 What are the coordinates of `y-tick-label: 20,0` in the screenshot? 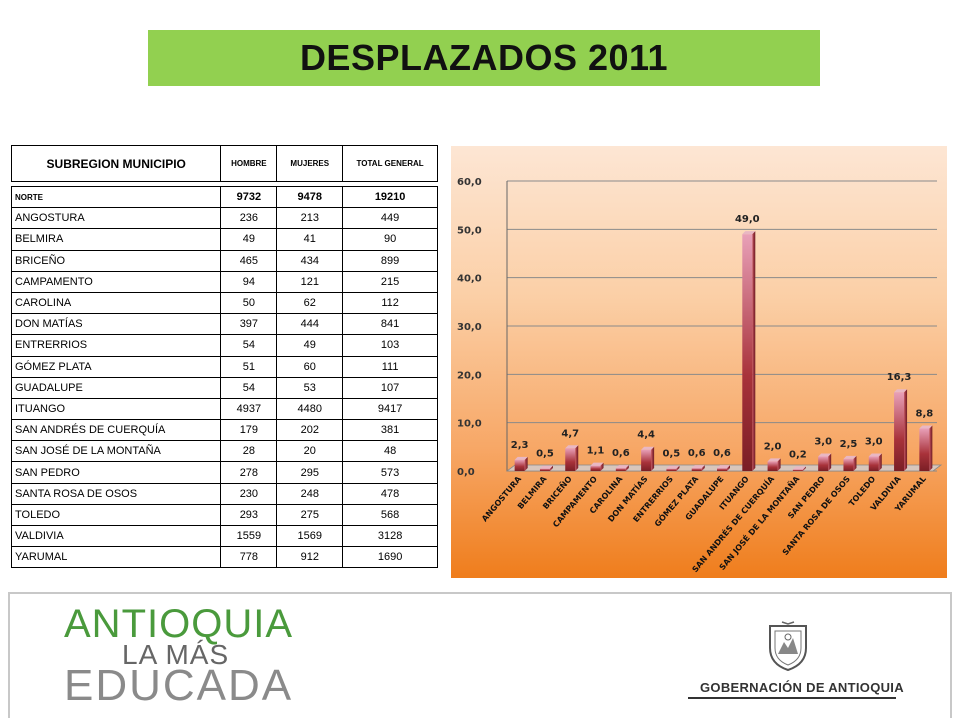 It's located at (469, 375).